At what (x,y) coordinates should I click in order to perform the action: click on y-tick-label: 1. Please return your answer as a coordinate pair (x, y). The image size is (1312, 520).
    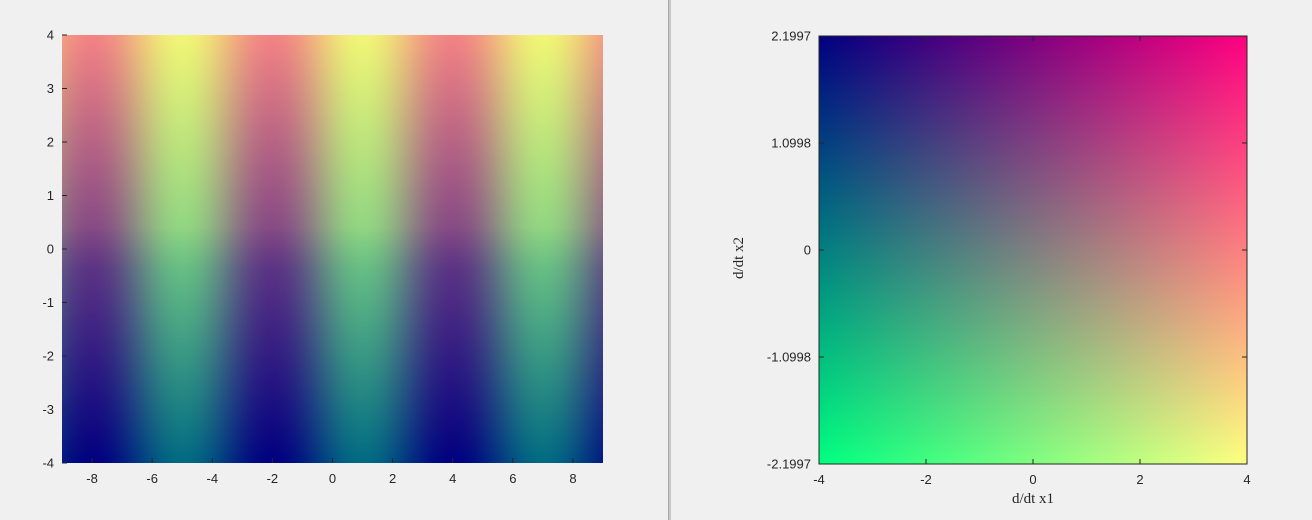
    Looking at the image, I should click on (50, 195).